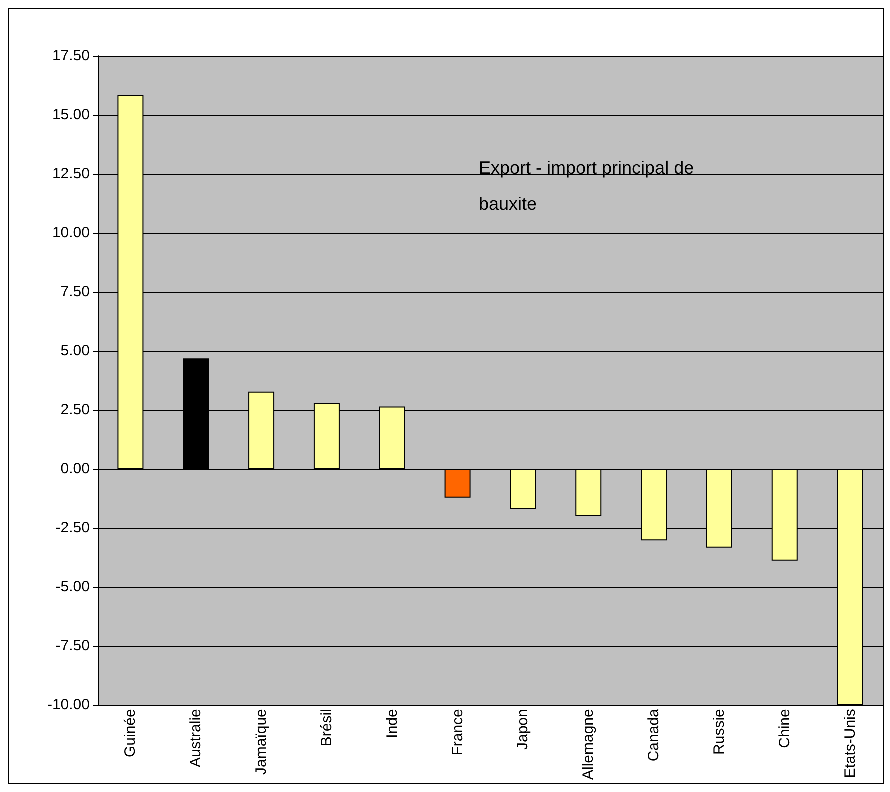 The height and width of the screenshot is (792, 890). Describe the element at coordinates (75, 351) in the screenshot. I see `y-tick-label: 5.00` at that location.